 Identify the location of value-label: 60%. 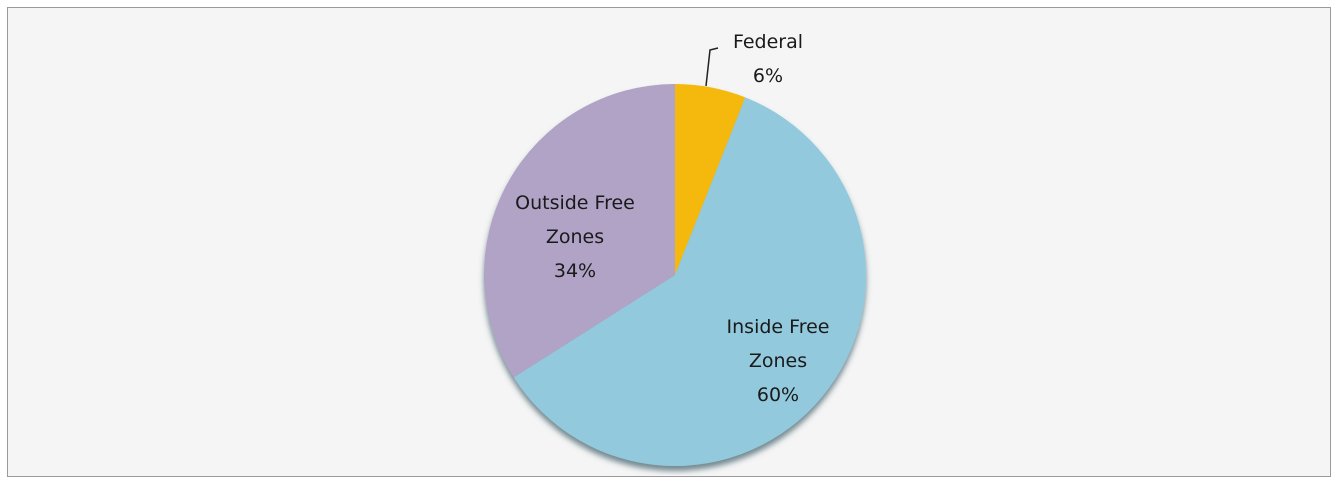
(778, 395).